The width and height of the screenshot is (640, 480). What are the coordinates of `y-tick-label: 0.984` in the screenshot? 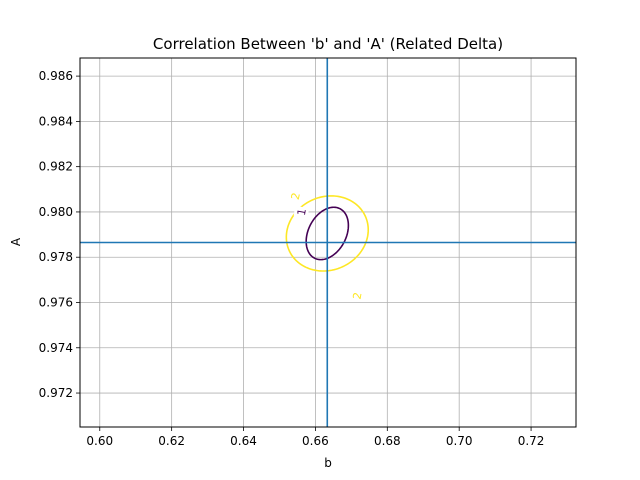 It's located at (56, 121).